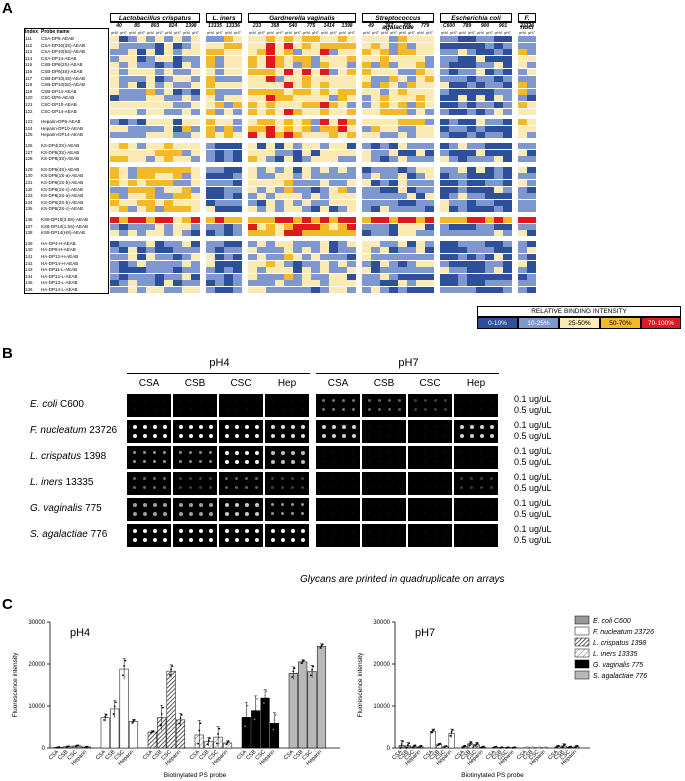 This screenshot has width=685, height=781. What do you see at coordinates (45, 404) in the screenshot?
I see `organism-genus: E. coli` at bounding box center [45, 404].